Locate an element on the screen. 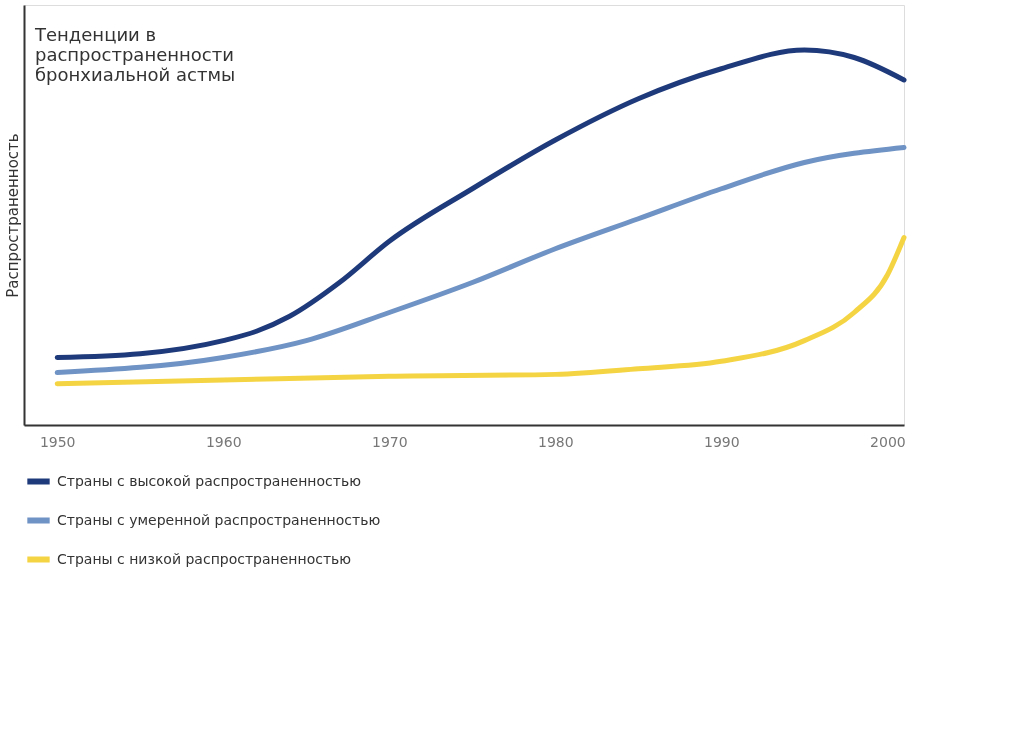 This screenshot has height=746, width=1013. x-tick-label: 1990 is located at coordinates (722, 441).